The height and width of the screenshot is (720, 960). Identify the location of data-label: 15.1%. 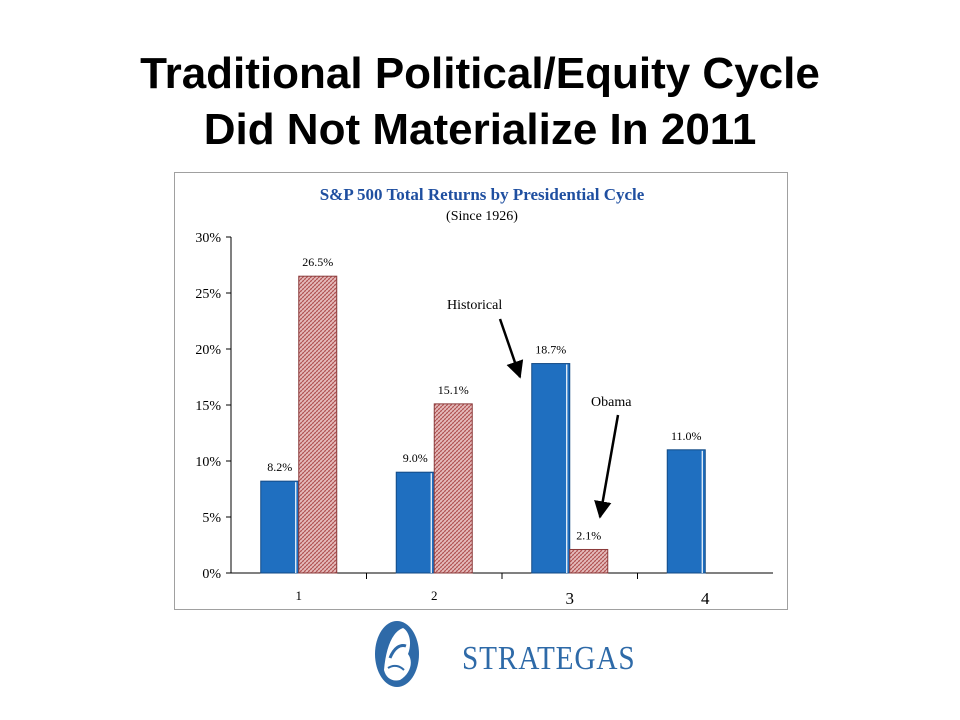
(453, 390).